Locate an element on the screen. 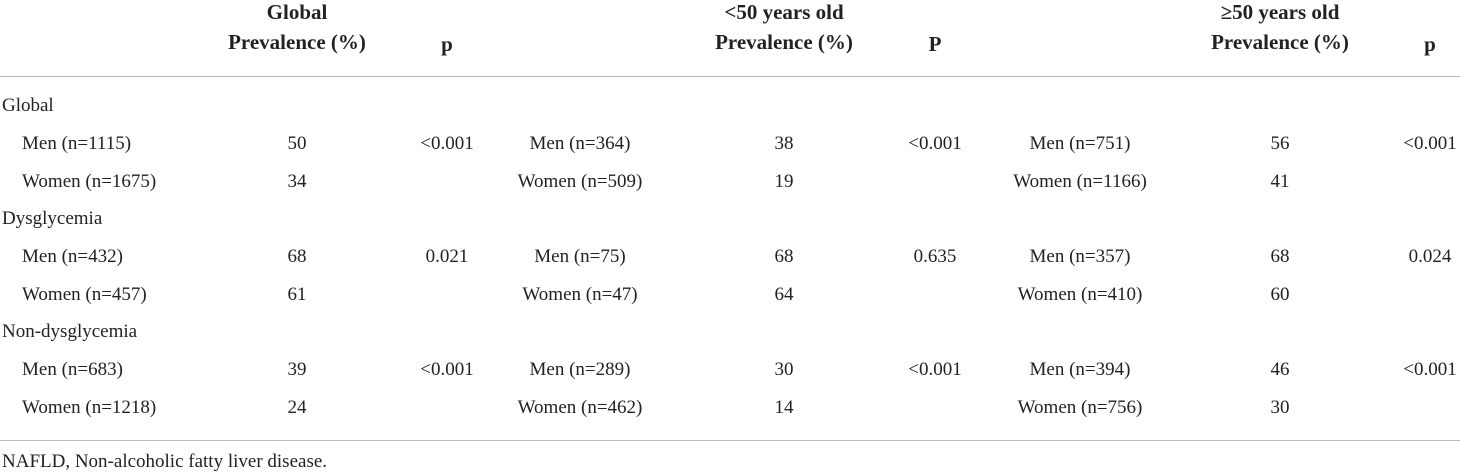  row-label: Men (n=289) is located at coordinates (580, 369).